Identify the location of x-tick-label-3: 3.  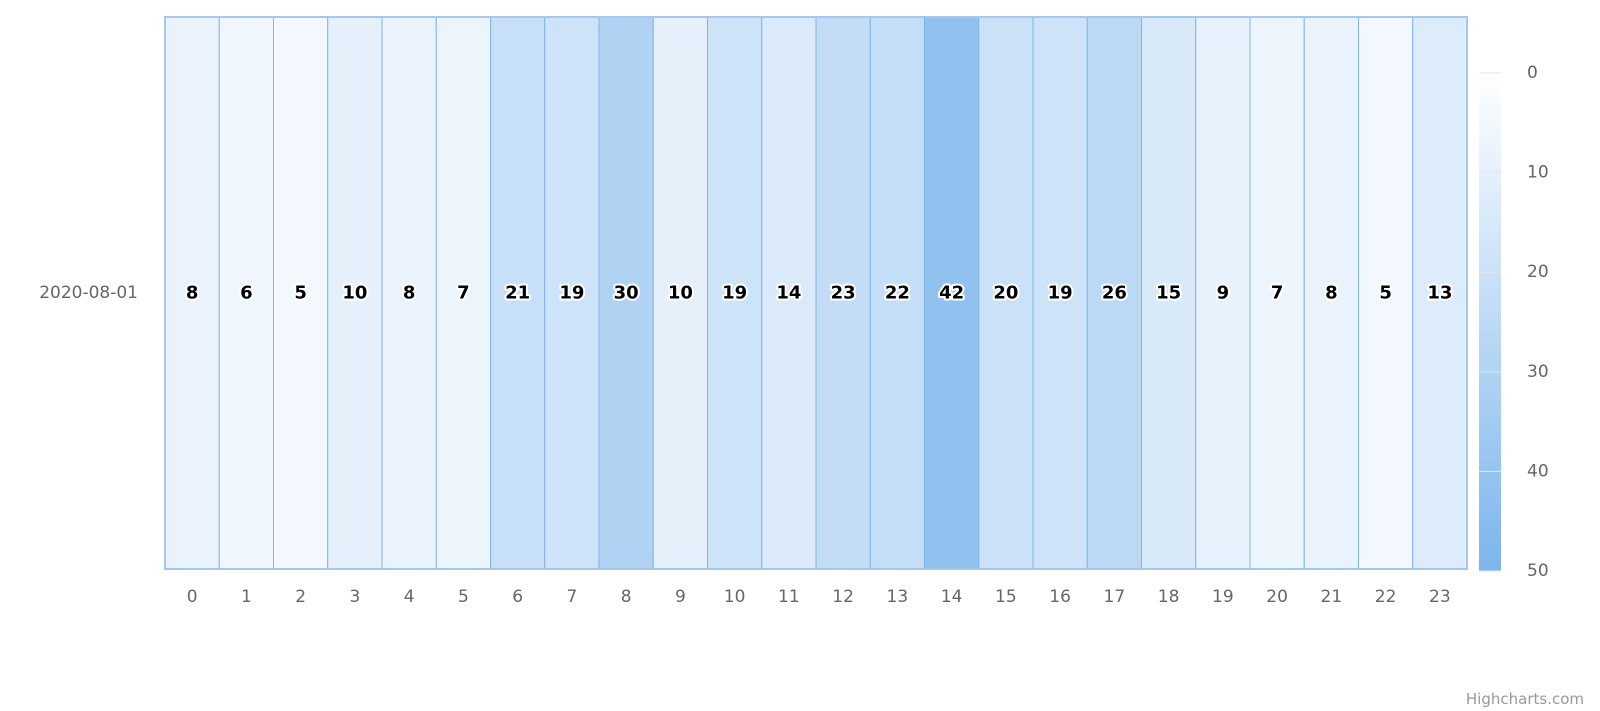
(354, 597).